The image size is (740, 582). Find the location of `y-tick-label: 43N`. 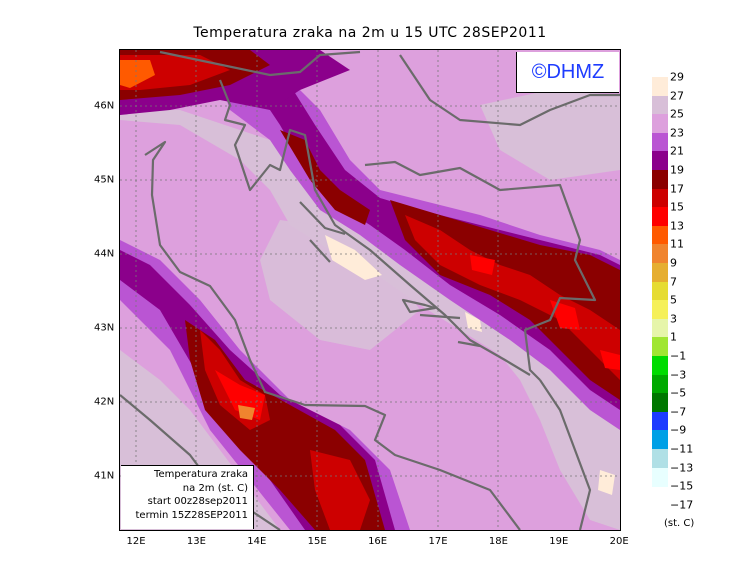

y-tick-label: 43N is located at coordinates (104, 328).